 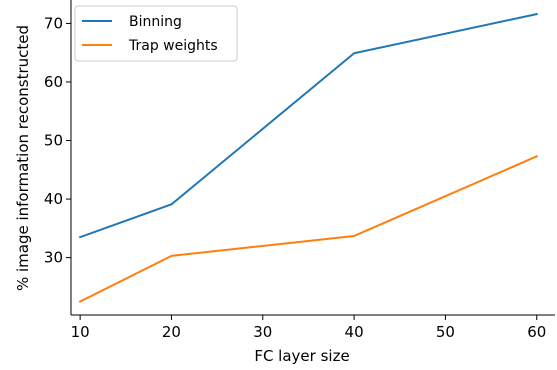 What do you see at coordinates (301, 356) in the screenshot?
I see `x-axis-label: FC layer size` at bounding box center [301, 356].